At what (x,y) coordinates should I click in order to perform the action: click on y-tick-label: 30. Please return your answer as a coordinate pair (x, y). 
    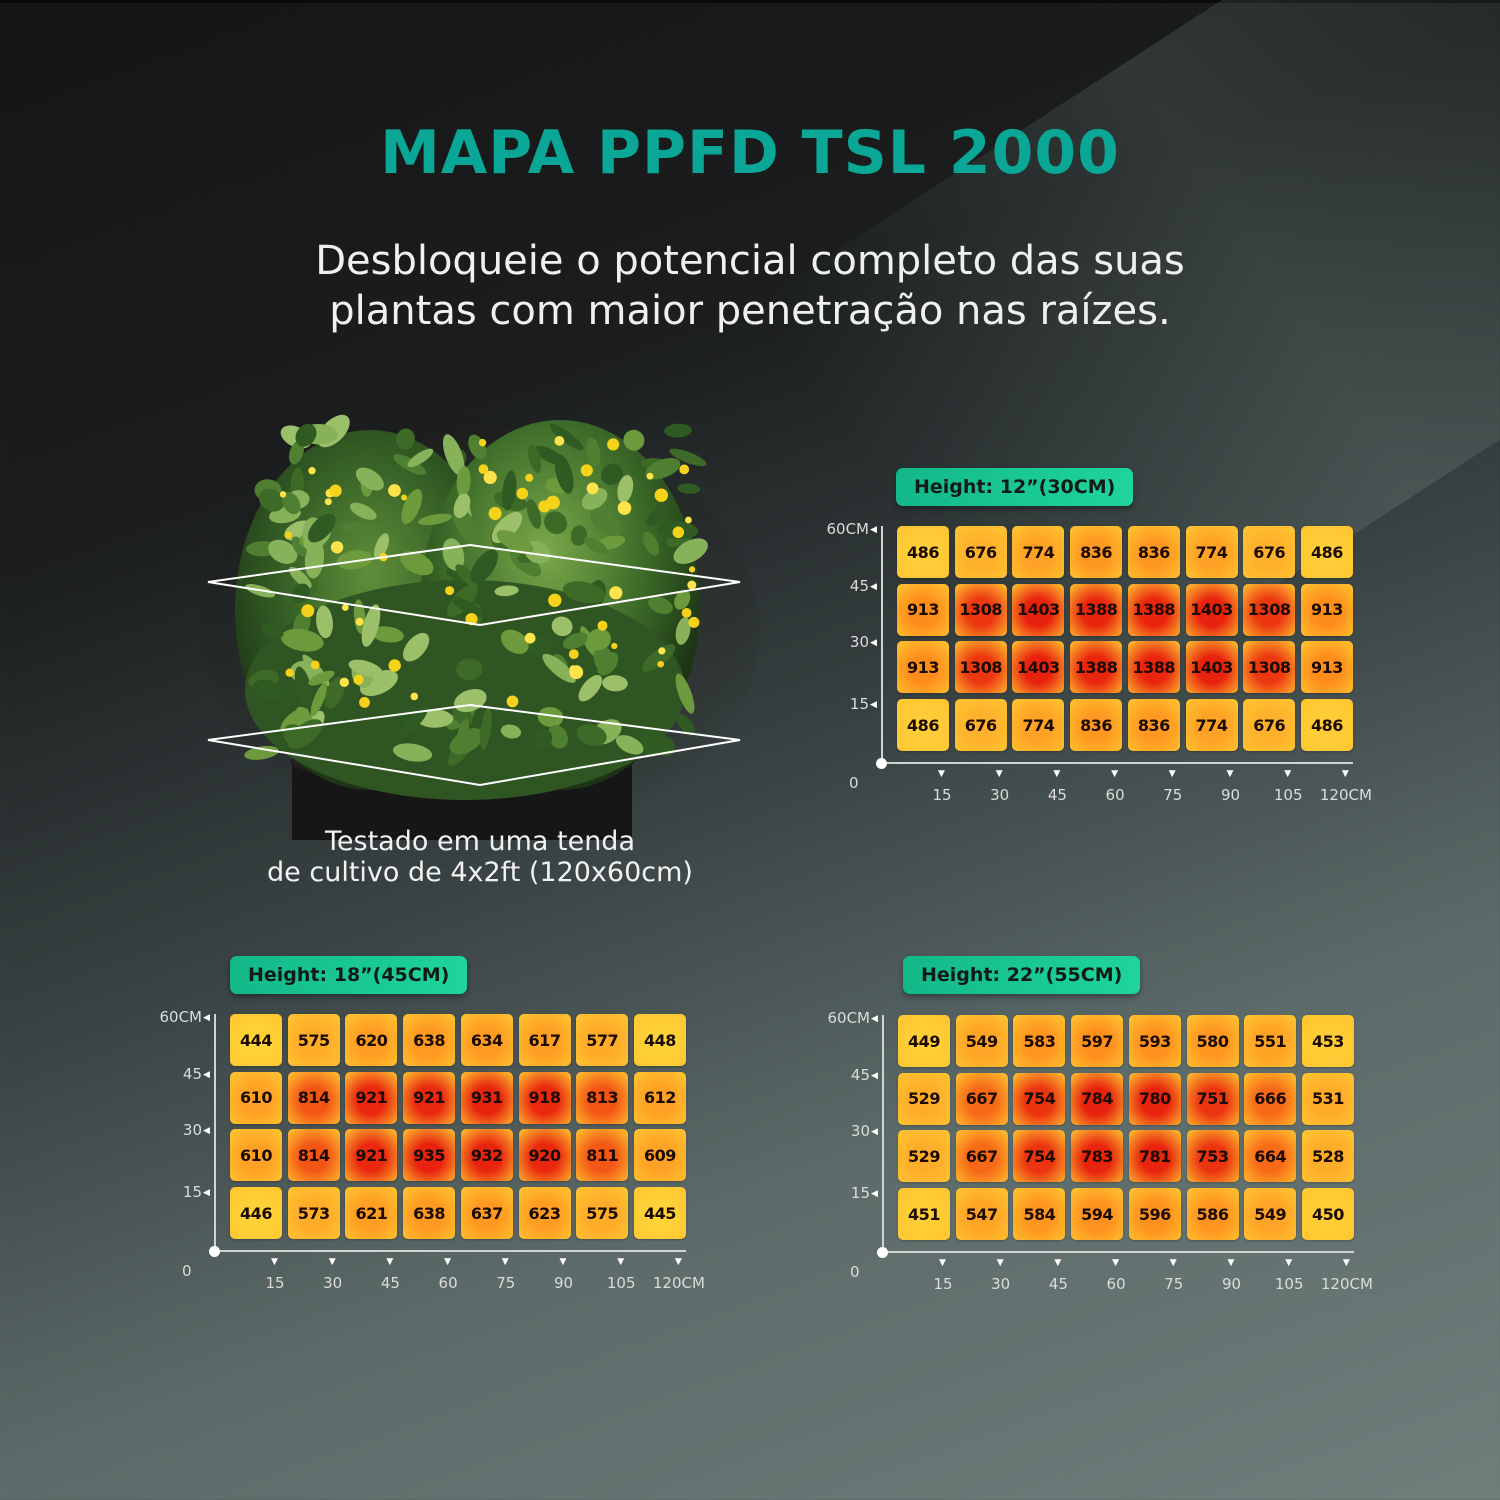
    Looking at the image, I should click on (192, 1130).